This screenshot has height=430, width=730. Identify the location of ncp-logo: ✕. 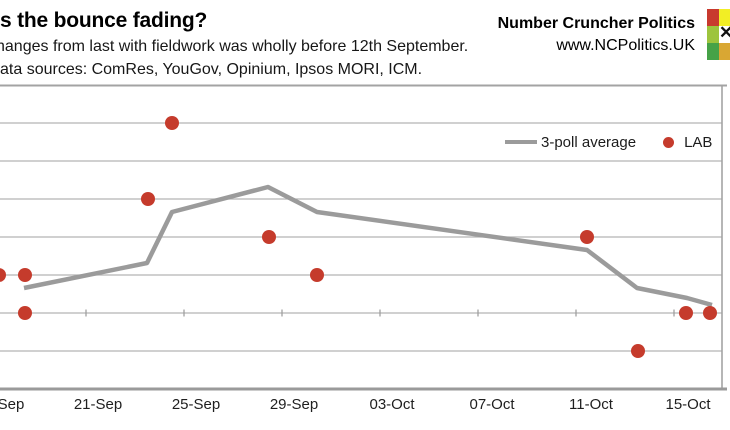
(718, 34).